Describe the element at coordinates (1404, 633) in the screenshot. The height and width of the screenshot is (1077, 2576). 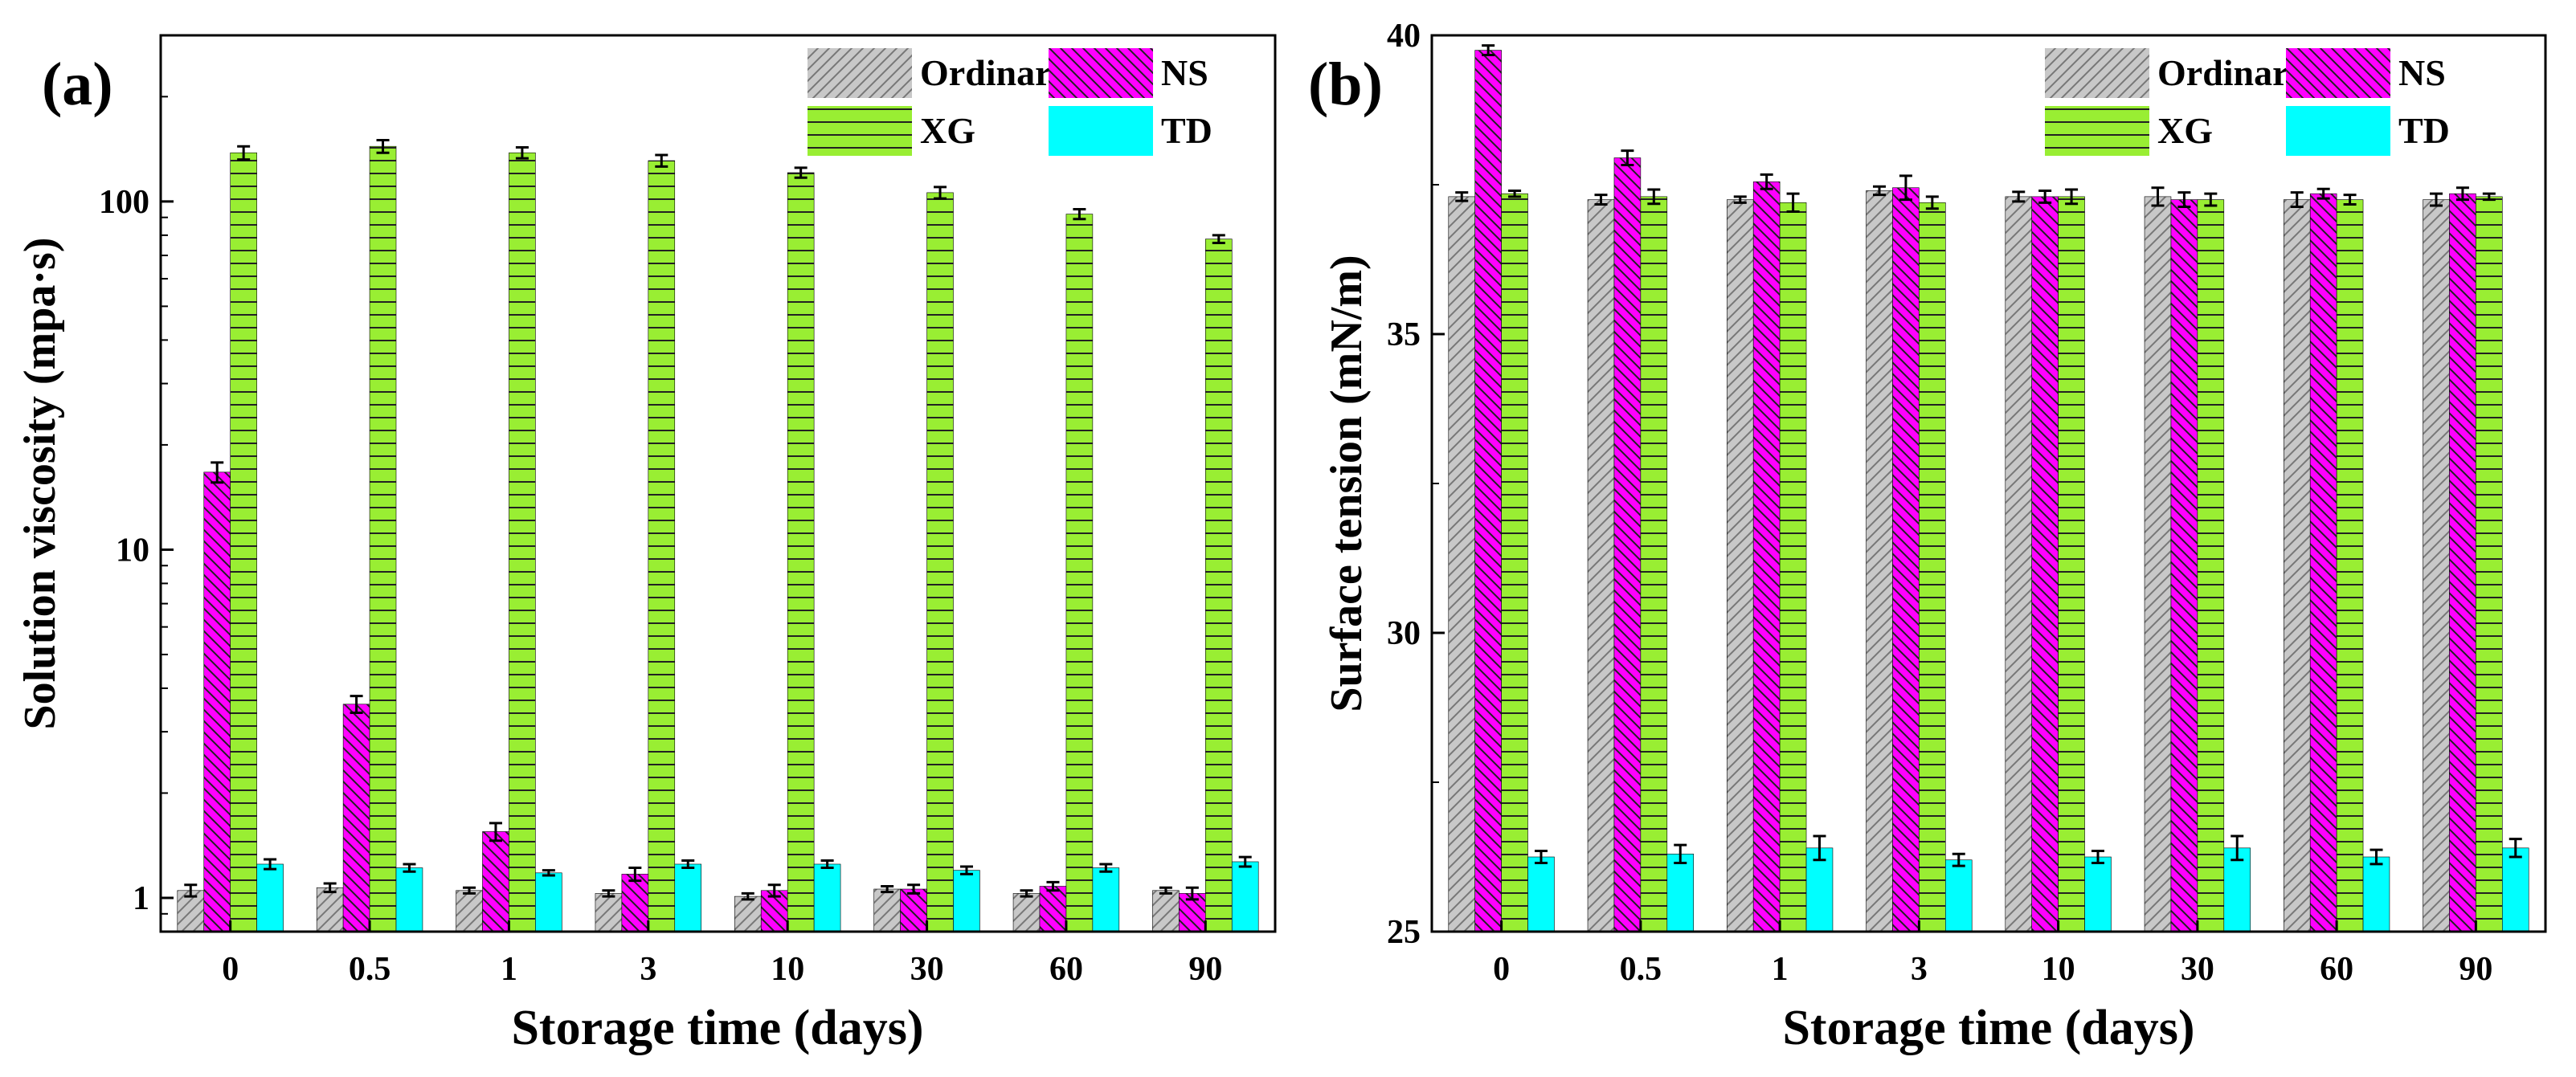
I see `y-tick-label: 30` at that location.